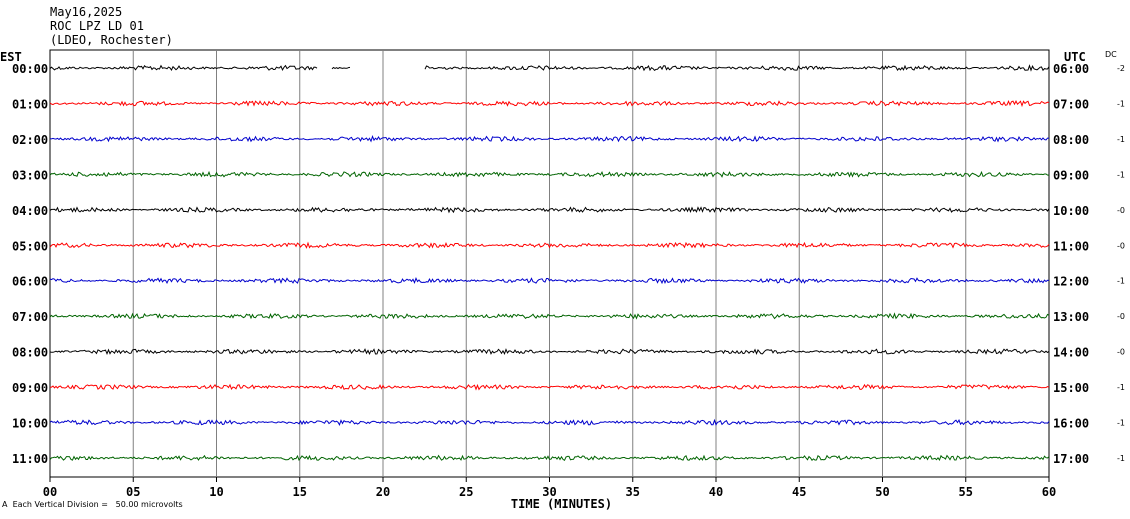  I want to click on est-time-label: 01:00, so click(30, 104).